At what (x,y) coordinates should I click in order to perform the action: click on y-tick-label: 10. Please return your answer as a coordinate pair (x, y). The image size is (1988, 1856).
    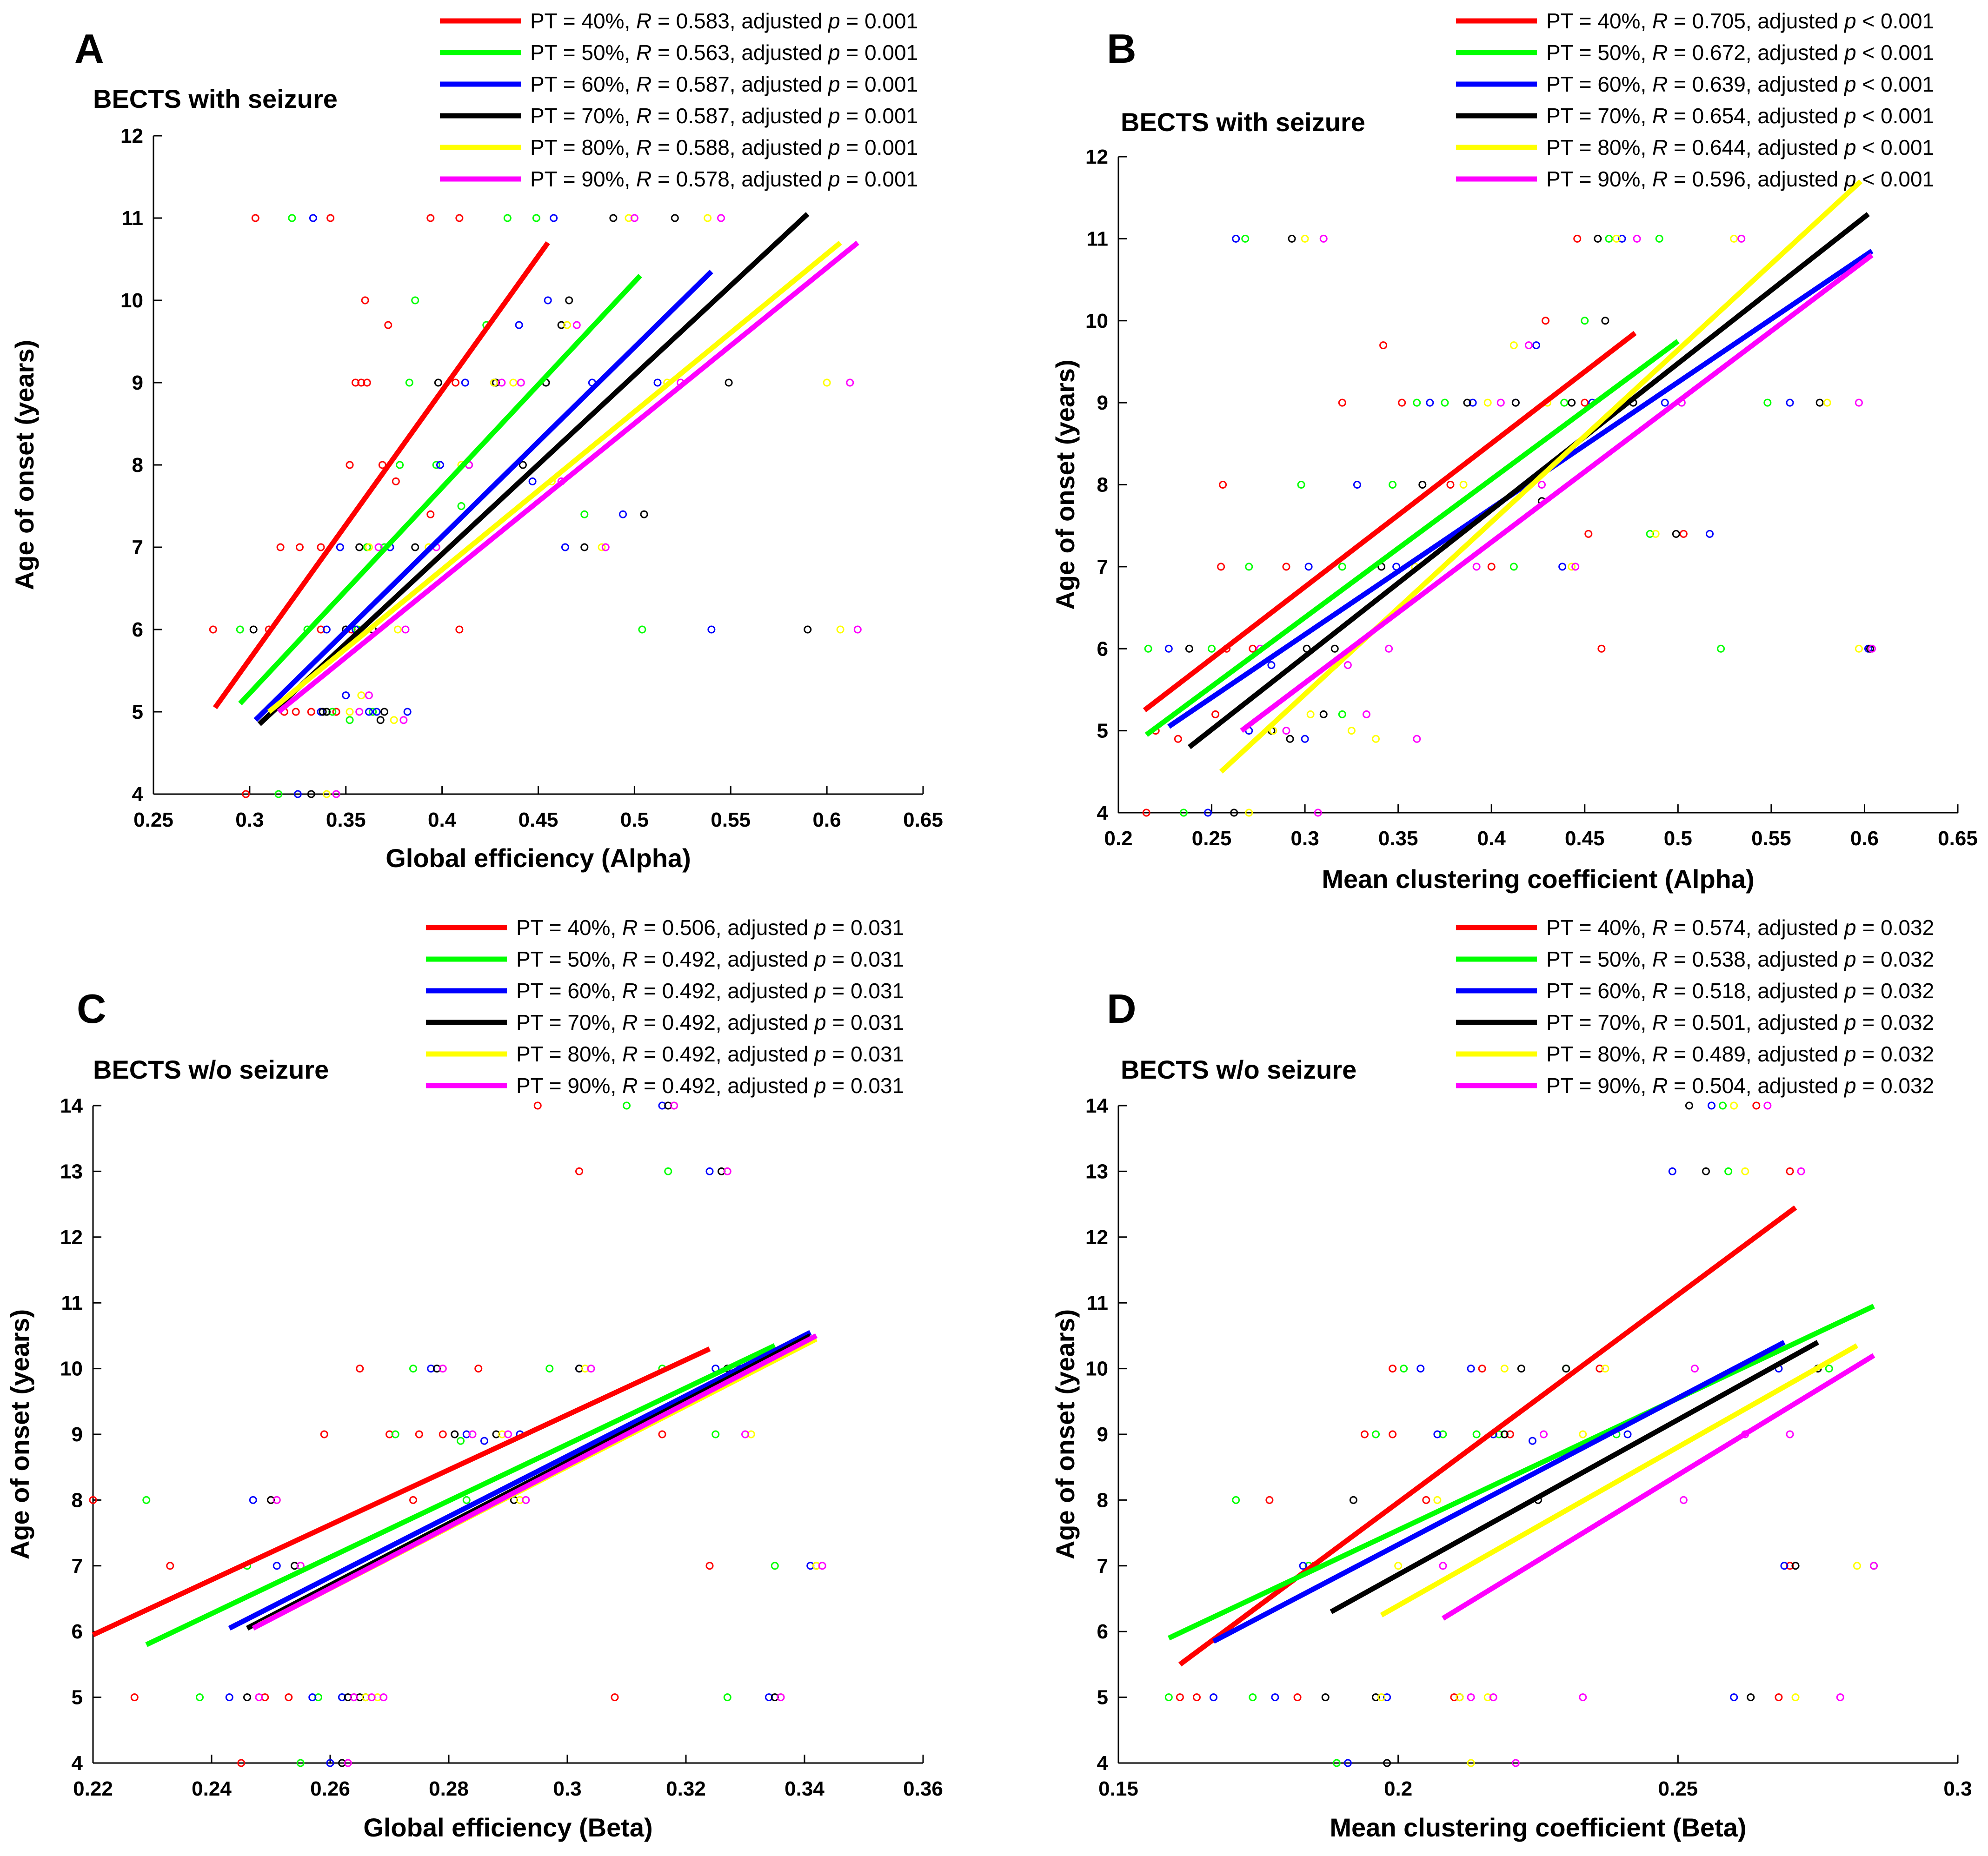
    Looking at the image, I should click on (1096, 1369).